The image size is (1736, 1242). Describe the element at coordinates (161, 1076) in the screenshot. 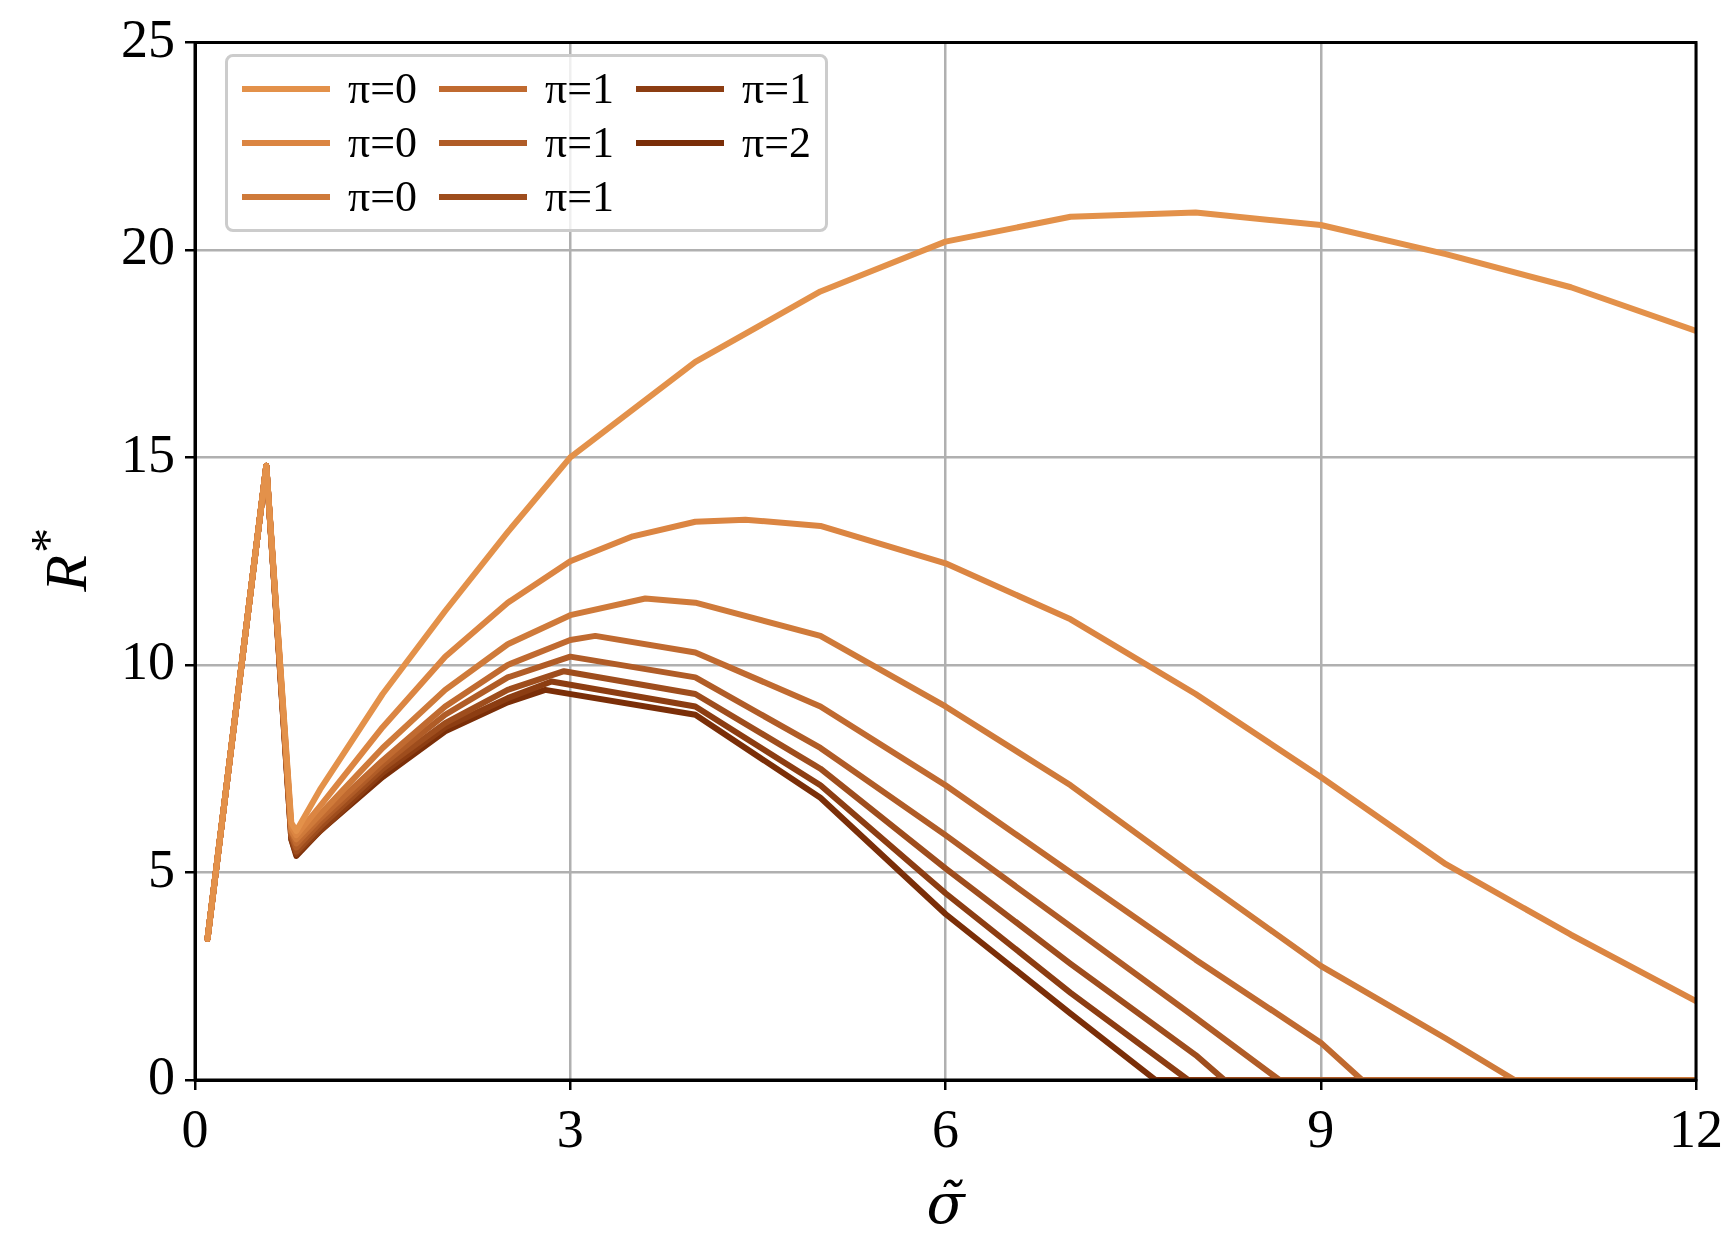

I see `y-tick-label: 0` at that location.